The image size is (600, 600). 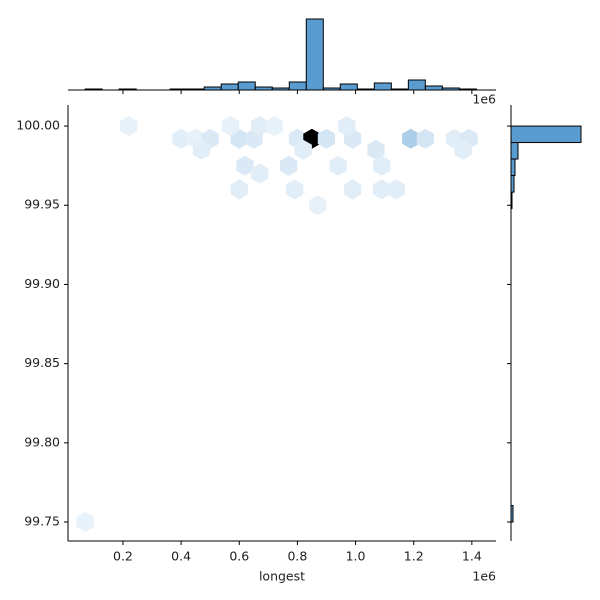 I want to click on y-tick-label: 99.95, so click(x=42, y=204).